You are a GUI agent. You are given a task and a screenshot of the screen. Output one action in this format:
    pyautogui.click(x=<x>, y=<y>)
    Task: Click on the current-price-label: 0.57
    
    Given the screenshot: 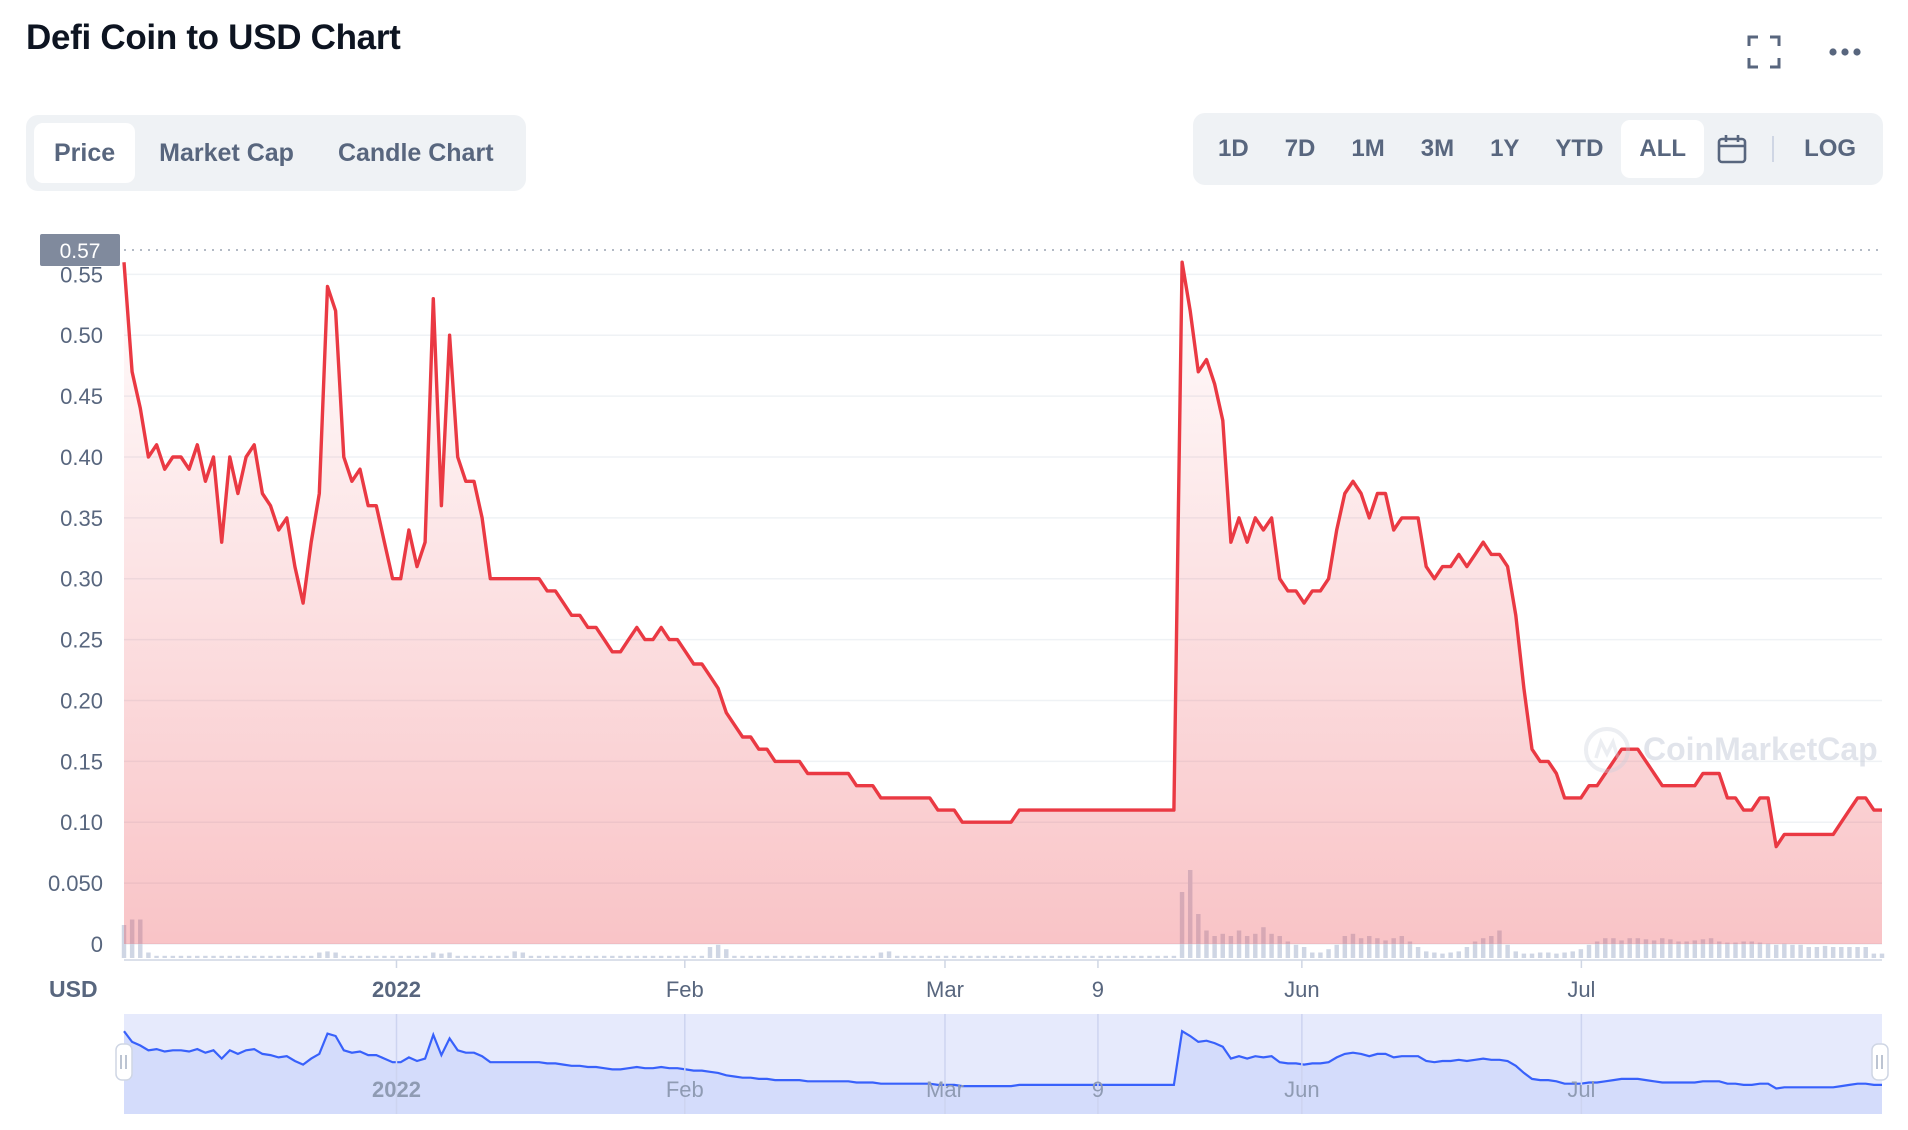 What is the action you would take?
    pyautogui.click(x=80, y=251)
    